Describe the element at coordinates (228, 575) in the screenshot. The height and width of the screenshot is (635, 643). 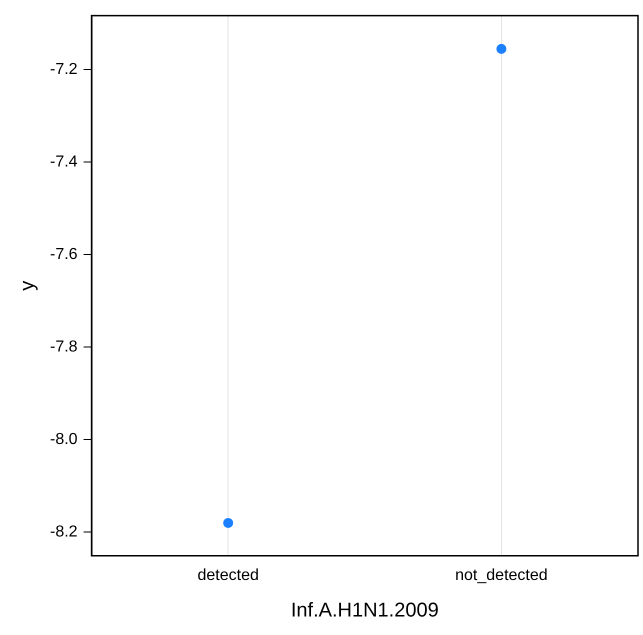
I see `x-tick-label: detected` at that location.